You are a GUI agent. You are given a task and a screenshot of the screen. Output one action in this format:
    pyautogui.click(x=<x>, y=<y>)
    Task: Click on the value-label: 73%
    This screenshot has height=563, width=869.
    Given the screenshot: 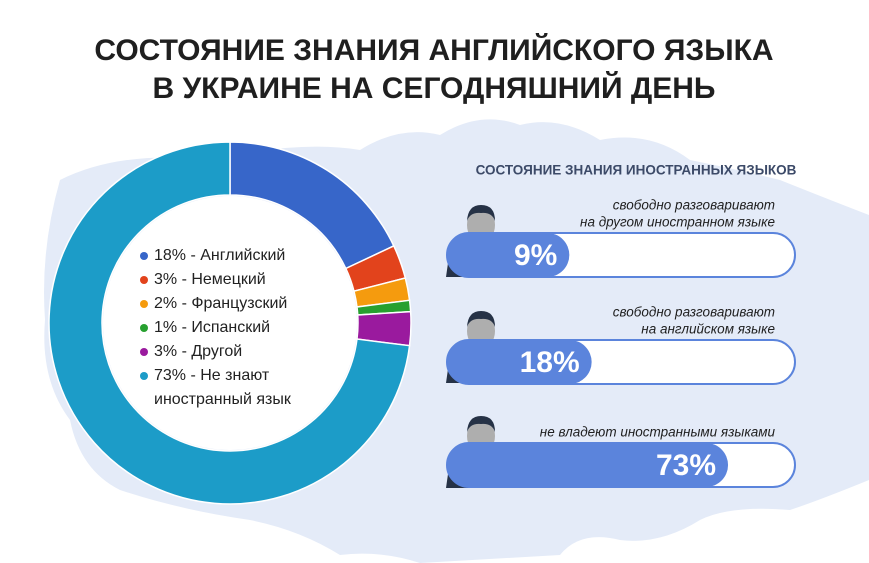 What is the action you would take?
    pyautogui.click(x=686, y=465)
    